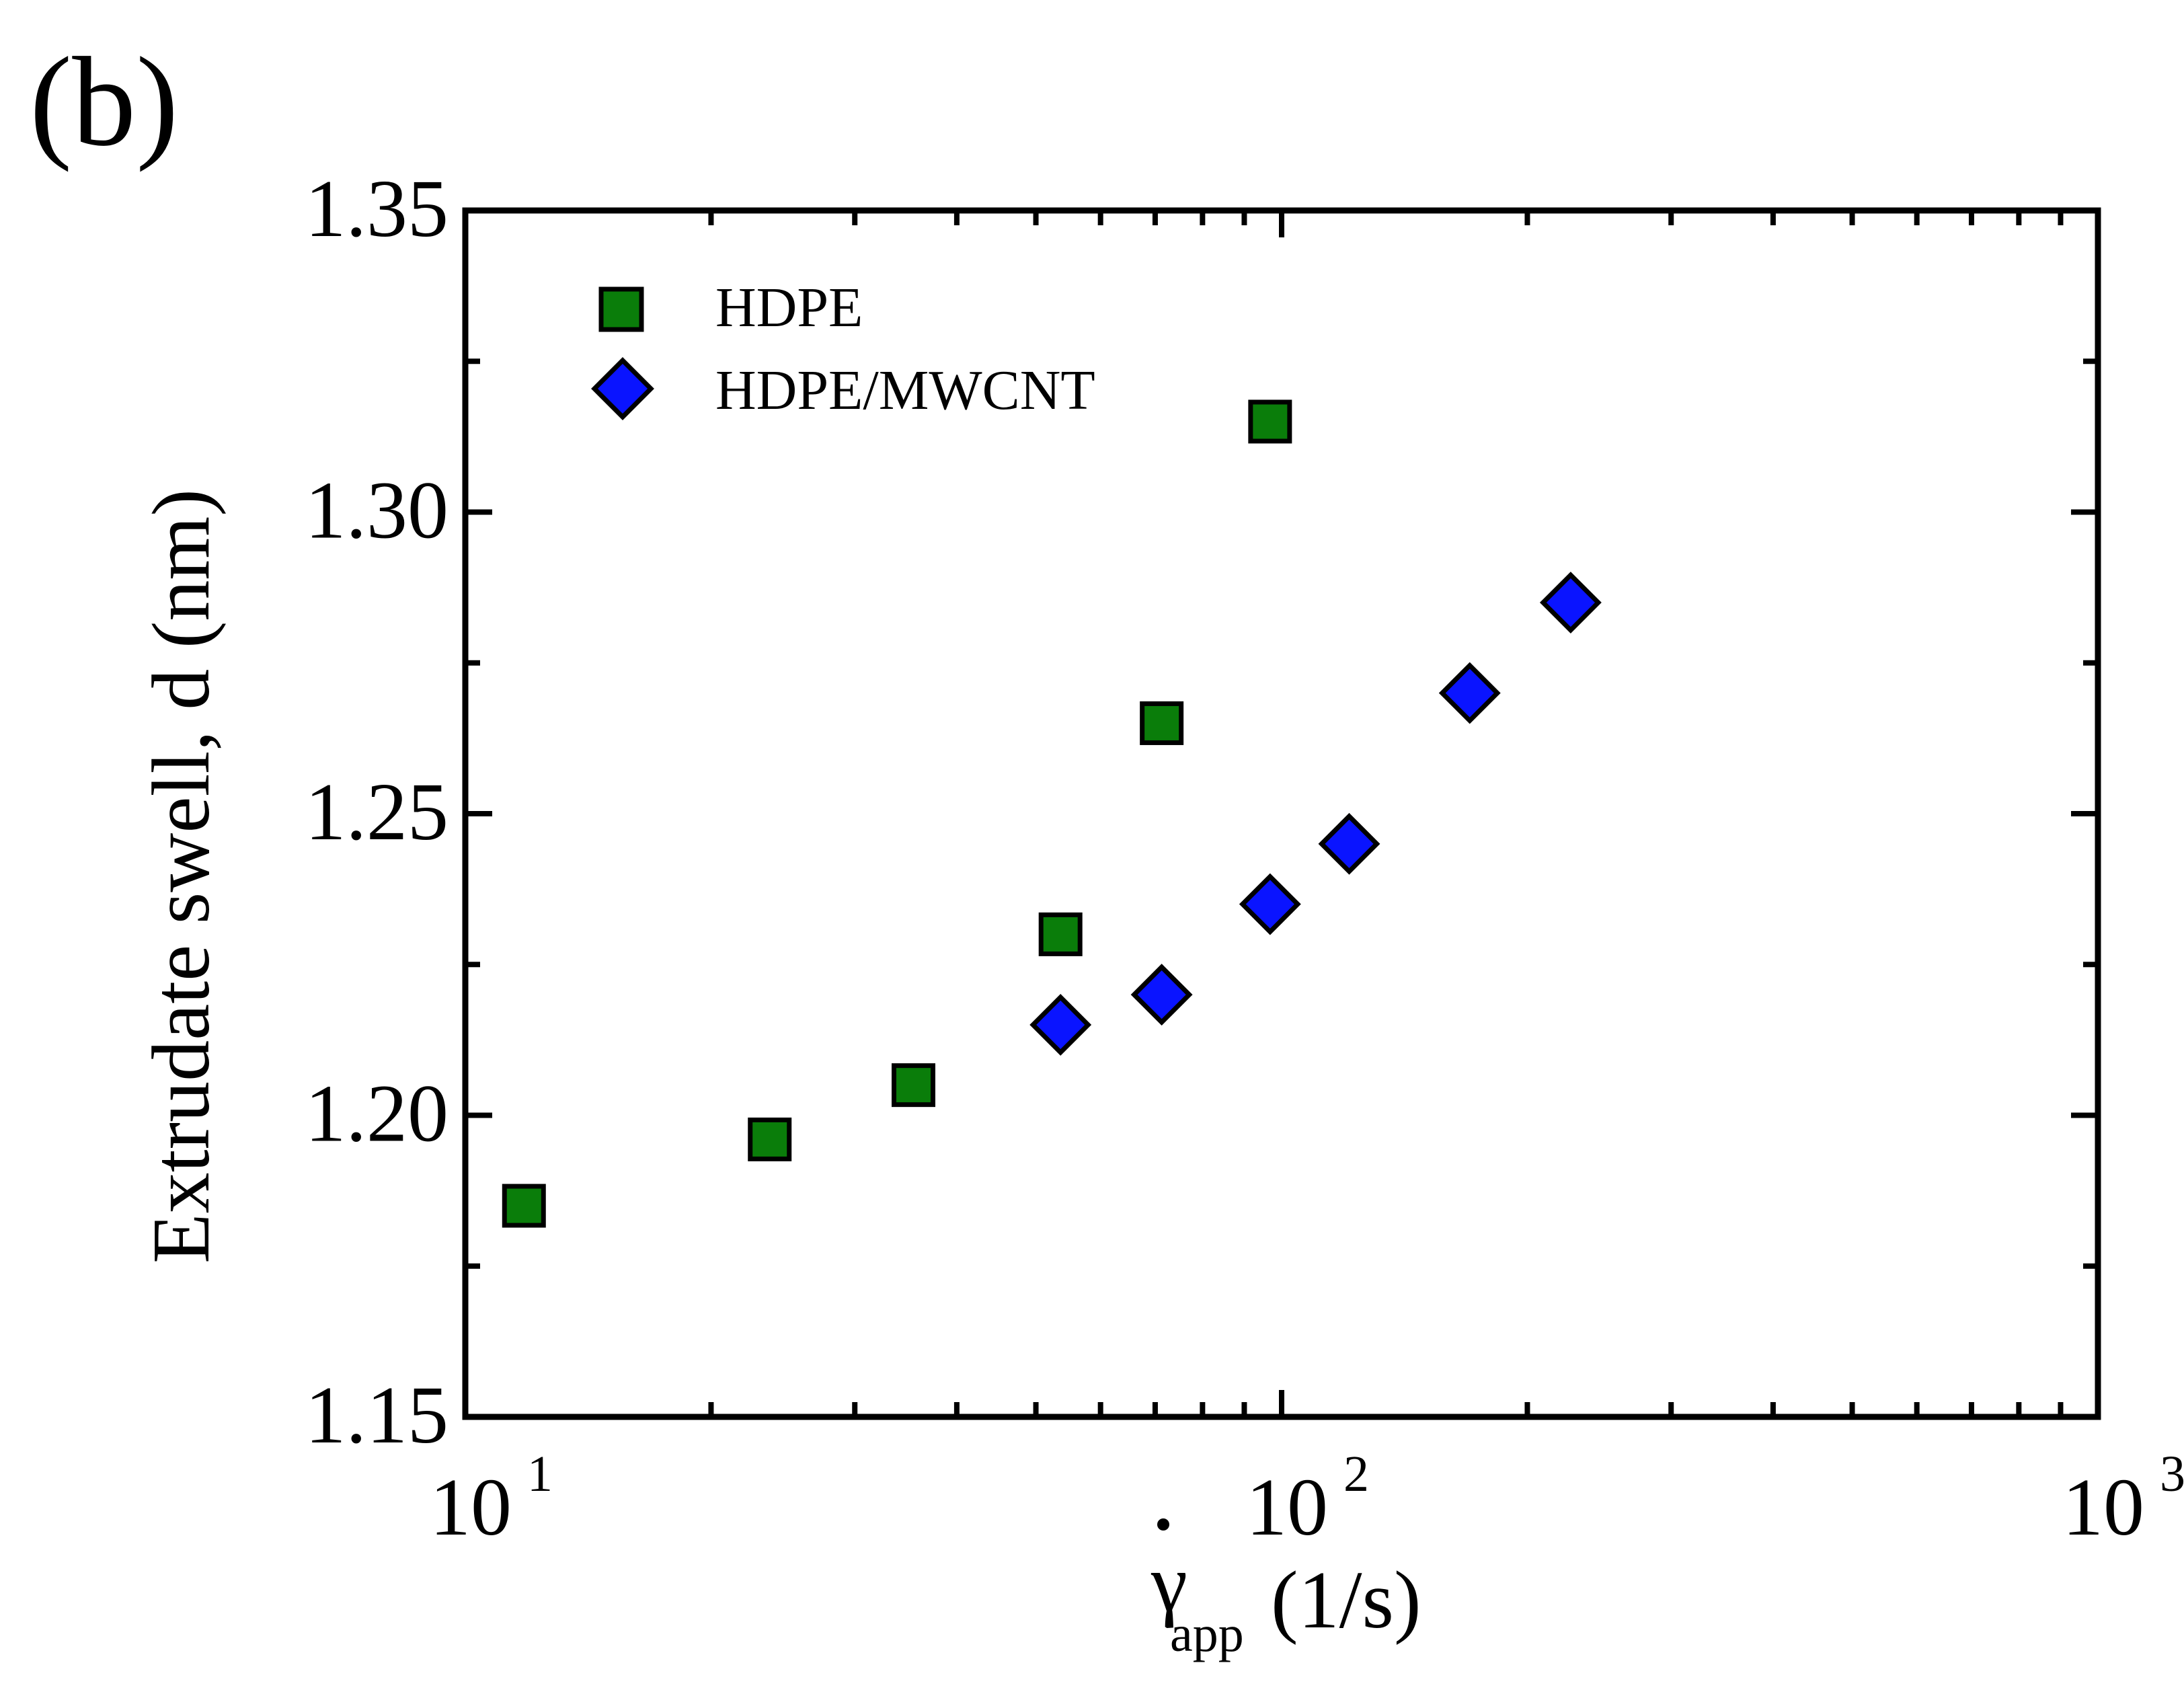 The image size is (2184, 1700). What do you see at coordinates (2172, 1474) in the screenshot?
I see `x-tick-exponent: 3` at bounding box center [2172, 1474].